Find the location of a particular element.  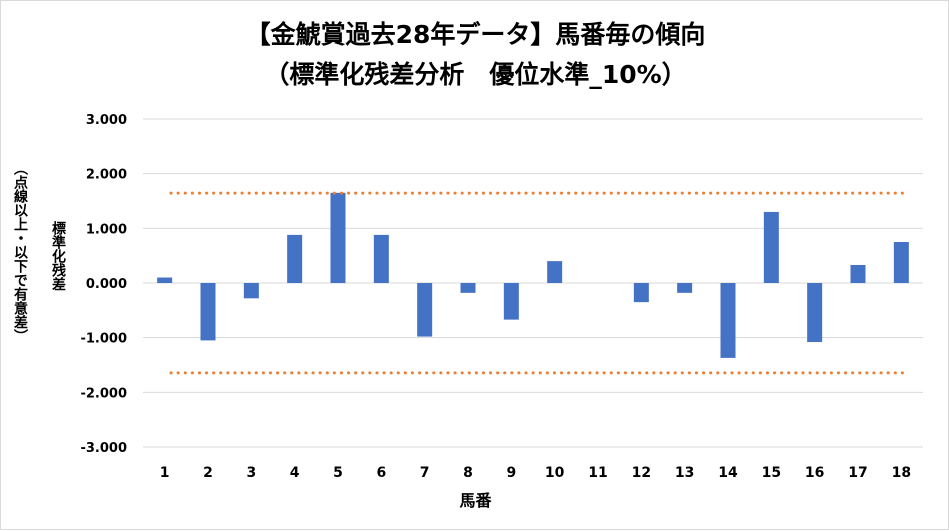

x-tick-label: 11 is located at coordinates (597, 473).